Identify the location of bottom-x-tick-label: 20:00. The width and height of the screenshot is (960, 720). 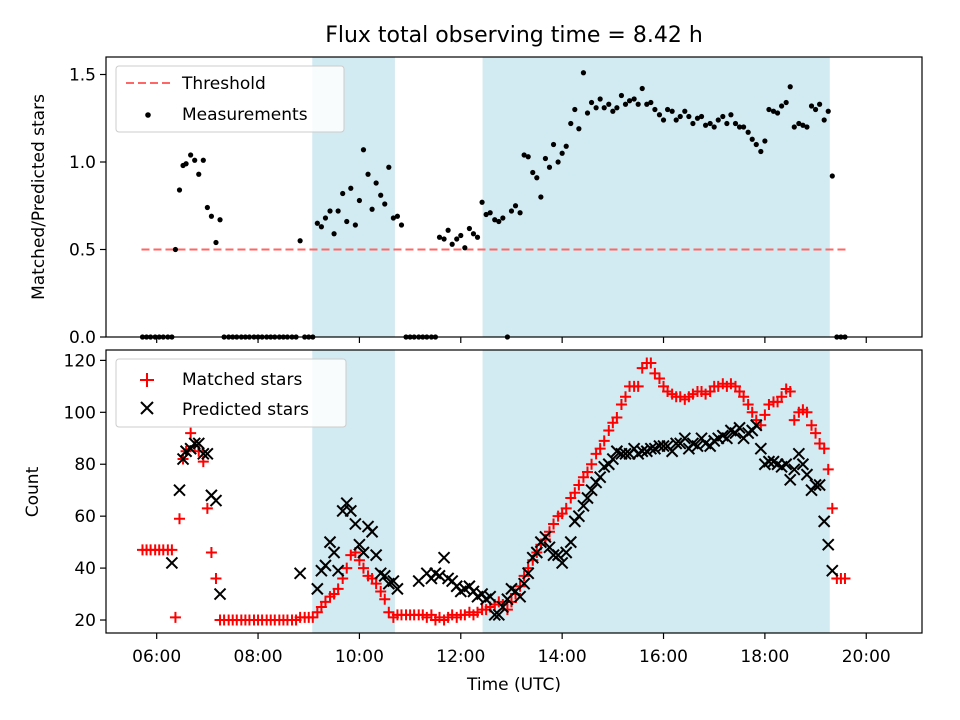
(866, 657).